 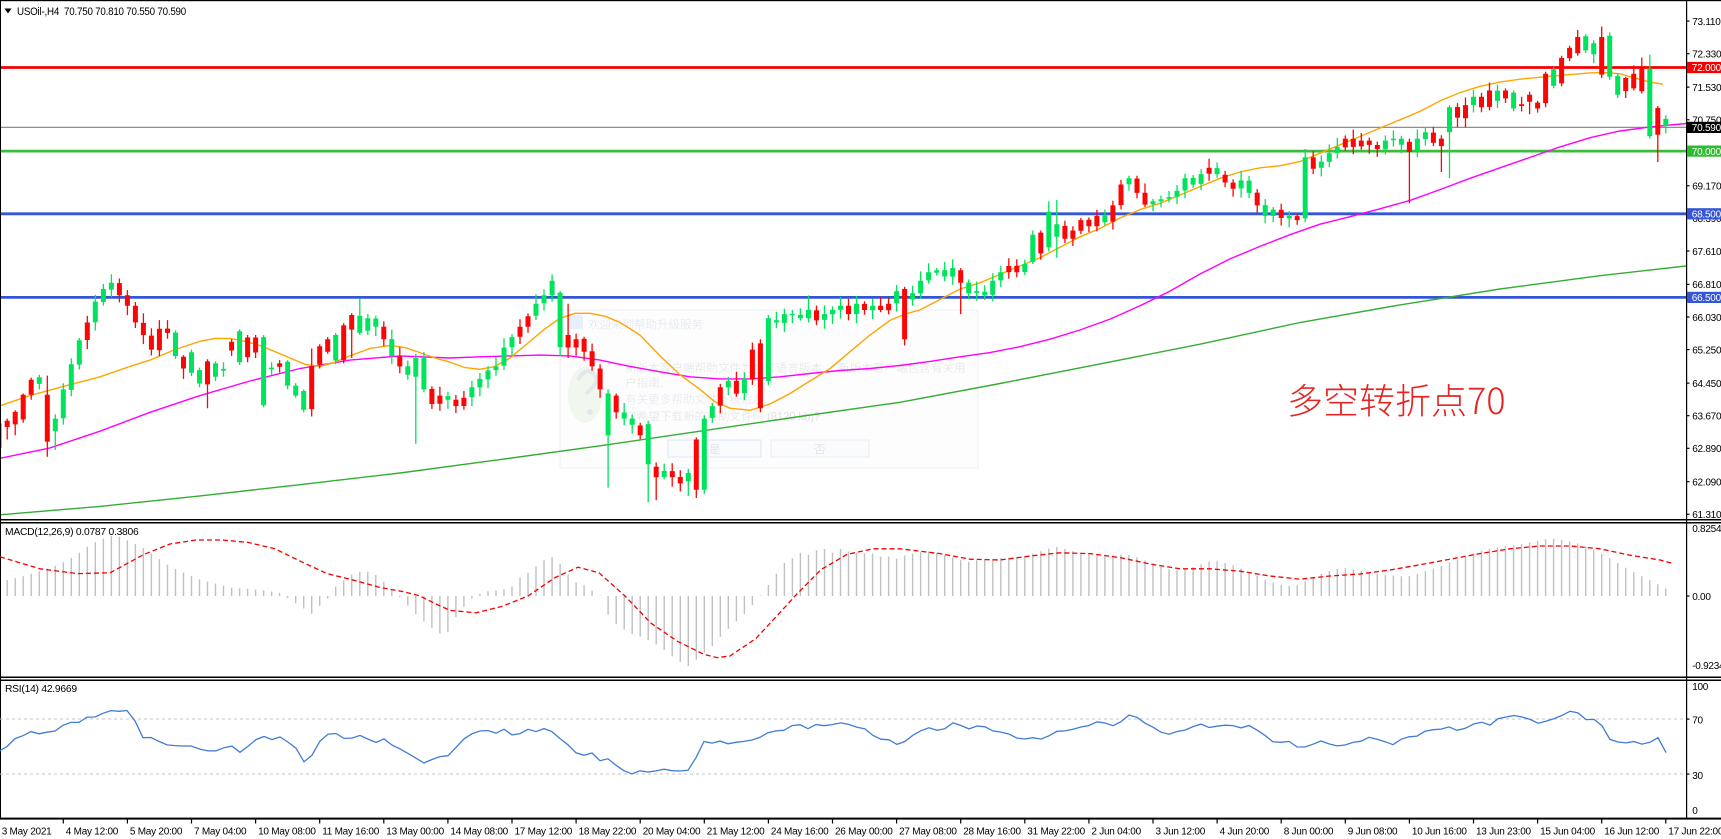 What do you see at coordinates (1706, 88) in the screenshot?
I see `svg-text: 71.530` at bounding box center [1706, 88].